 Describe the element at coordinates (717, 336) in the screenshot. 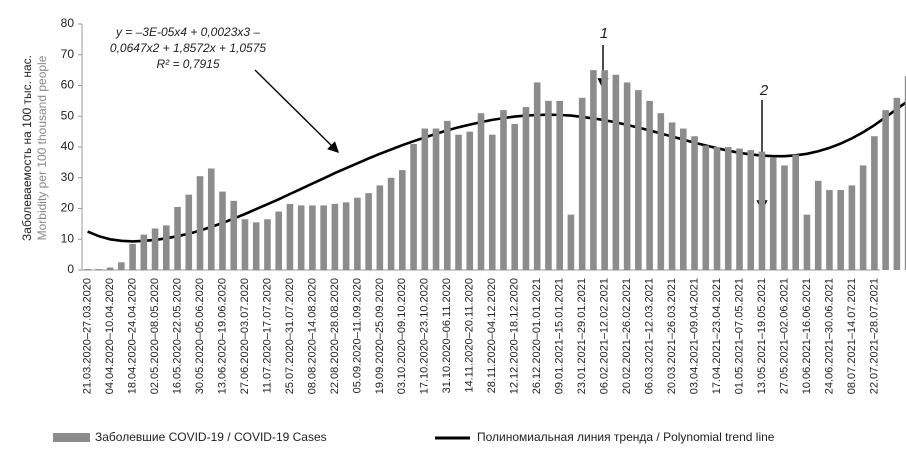

I see `x-tick-label: 17.04.2021–23.04.2021` at that location.